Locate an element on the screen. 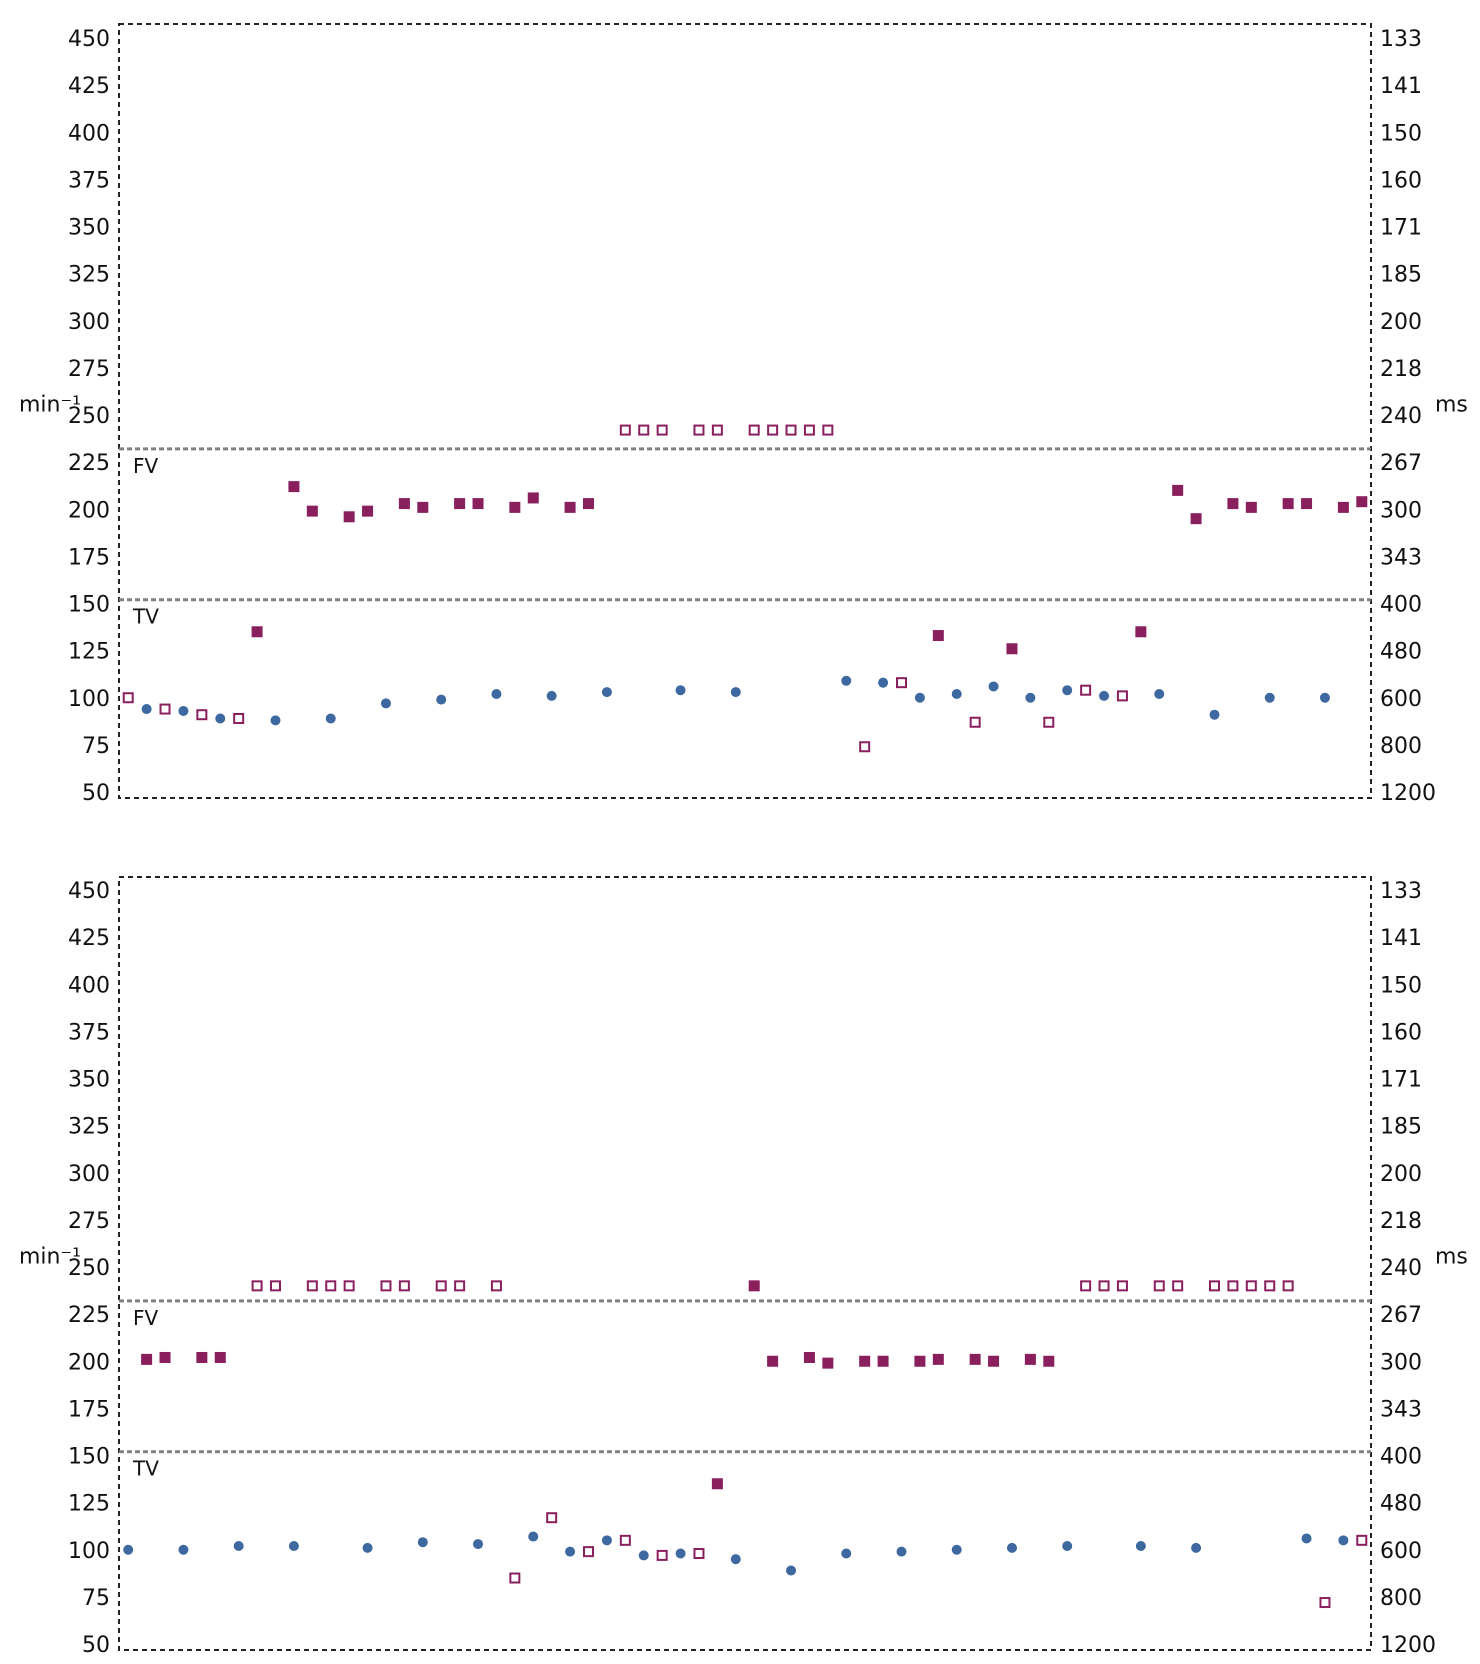 This screenshot has width=1480, height=1664. y-tick-label-right: 600 is located at coordinates (1401, 1551).